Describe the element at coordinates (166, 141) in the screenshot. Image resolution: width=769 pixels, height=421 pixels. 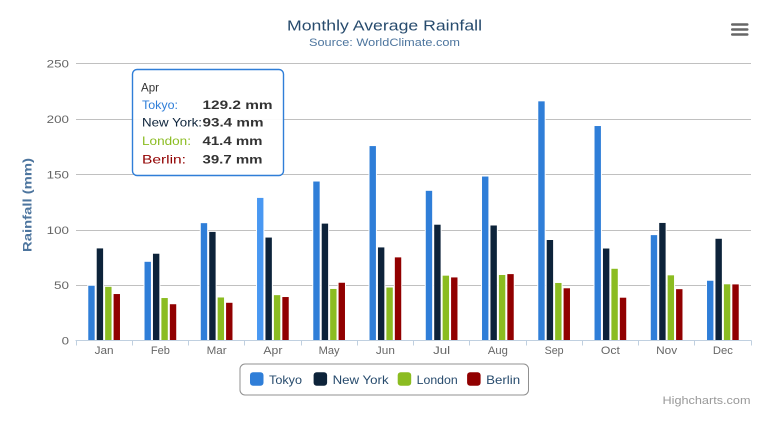
I see `svg-text: London:` at that location.